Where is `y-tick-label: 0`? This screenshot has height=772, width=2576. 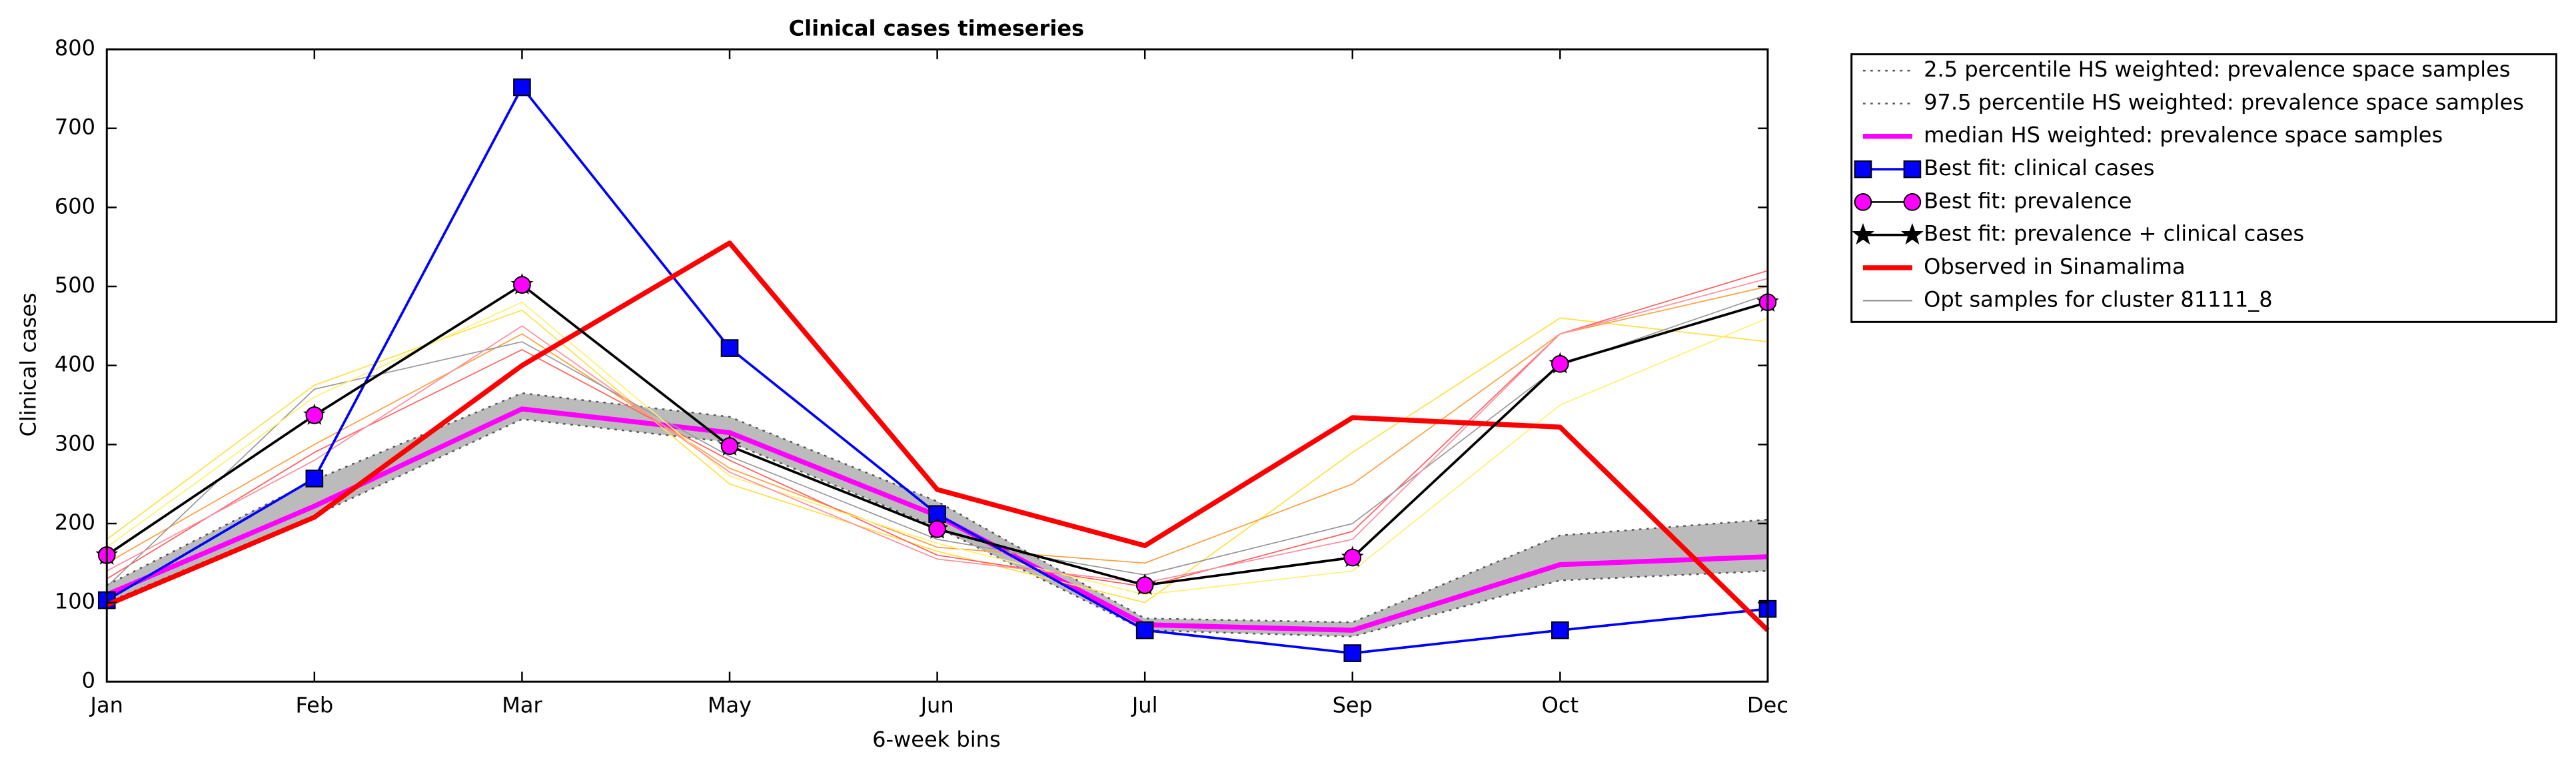 y-tick-label: 0 is located at coordinates (88, 680).